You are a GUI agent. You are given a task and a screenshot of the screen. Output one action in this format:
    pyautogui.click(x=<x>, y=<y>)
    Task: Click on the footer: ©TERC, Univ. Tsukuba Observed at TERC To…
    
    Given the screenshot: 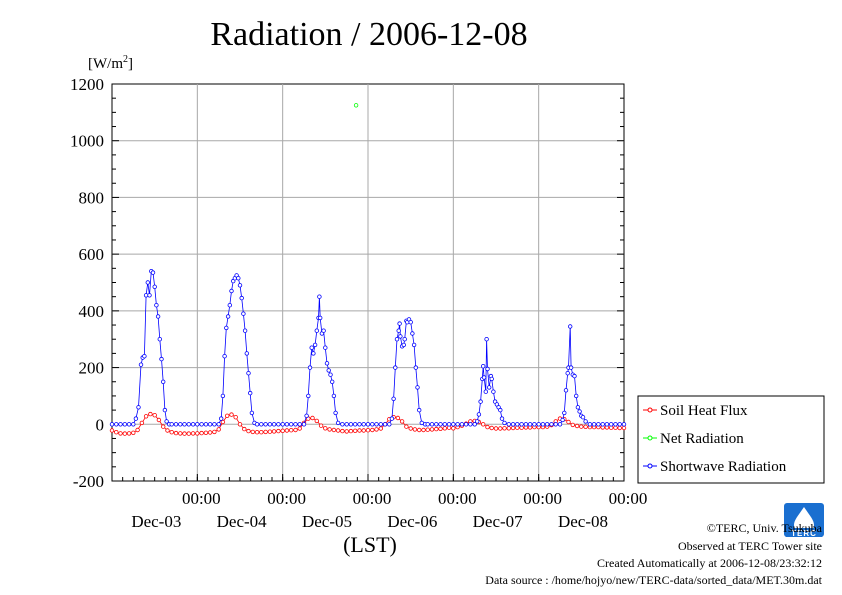 What is the action you would take?
    pyautogui.click(x=653, y=554)
    